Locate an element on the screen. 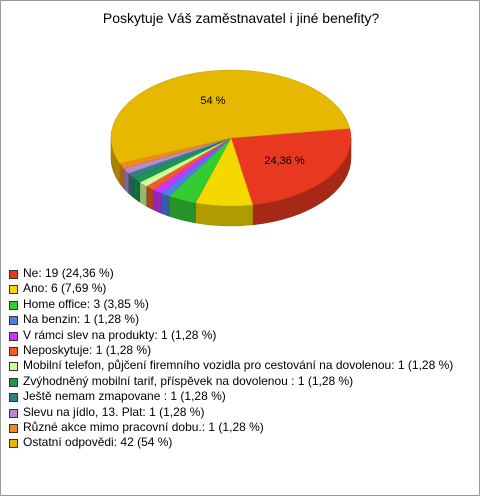 Image resolution: width=480 pixels, height=496 pixels. legend-item: Ostatní odpovědi: 42 (54 %) is located at coordinates (236, 442).